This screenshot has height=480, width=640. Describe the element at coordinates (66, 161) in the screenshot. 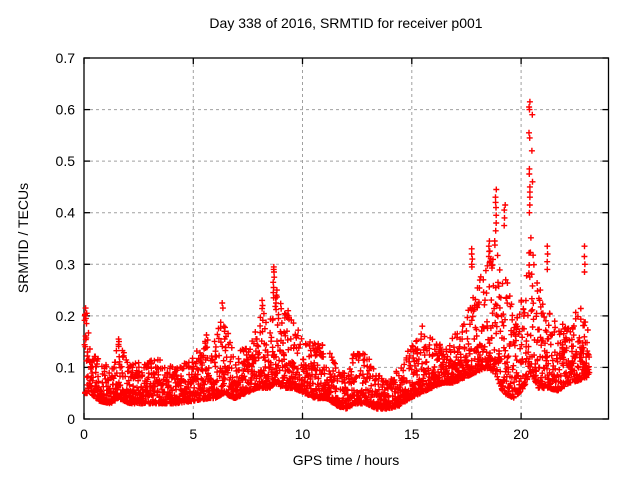

I see `y-tick-label: 0.5` at that location.